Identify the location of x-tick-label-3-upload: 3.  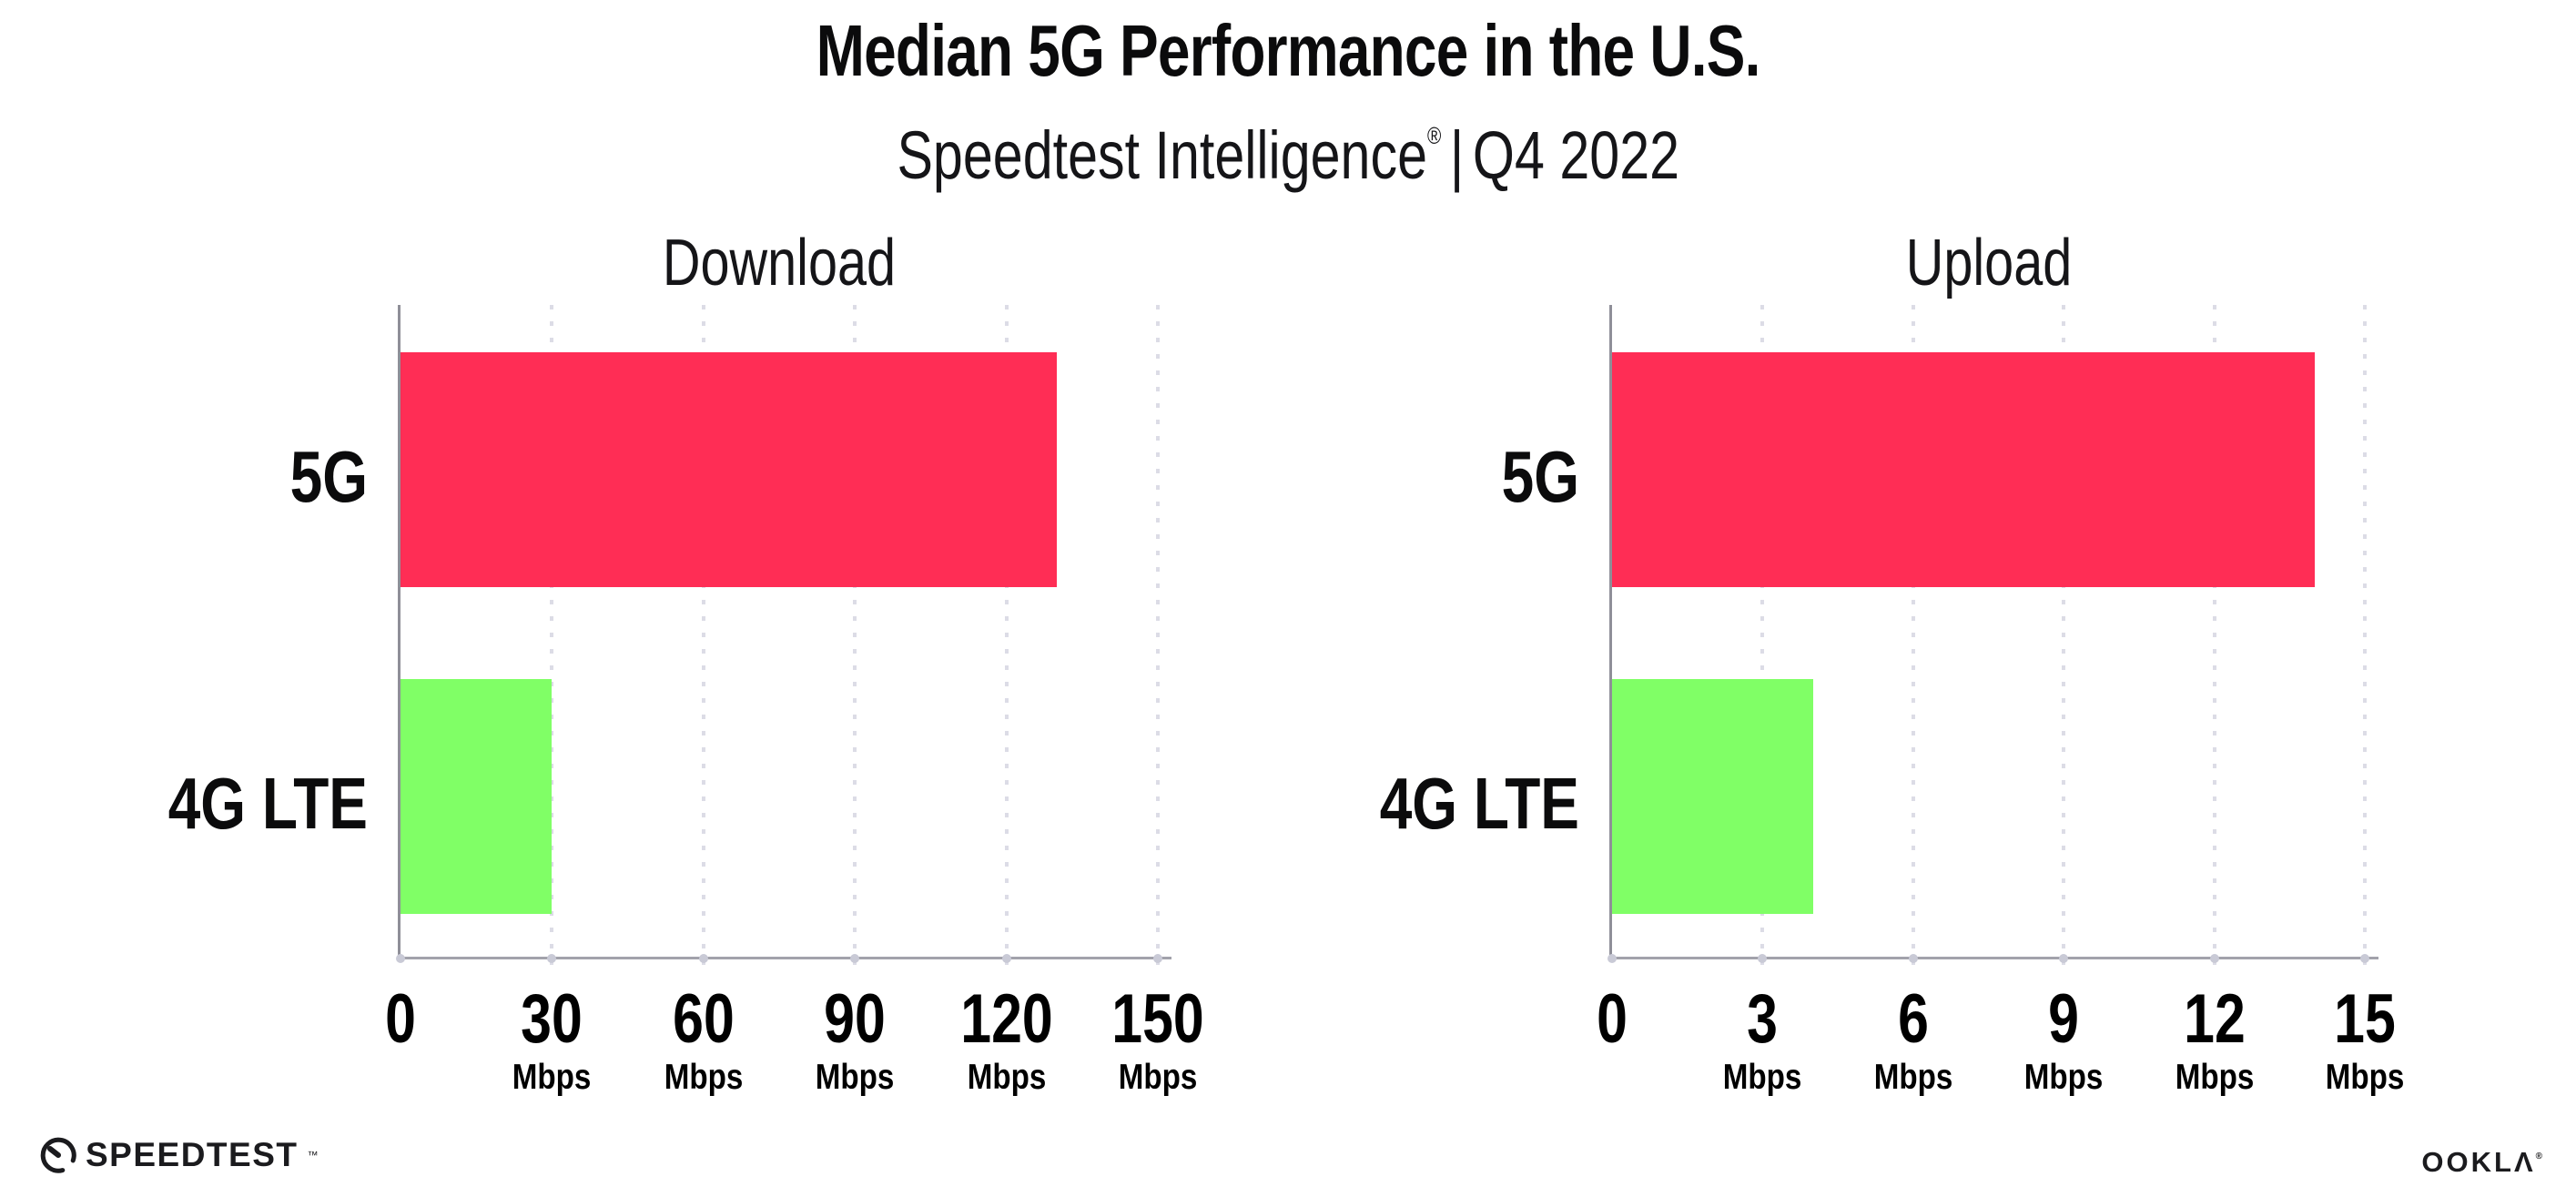
(1763, 1019).